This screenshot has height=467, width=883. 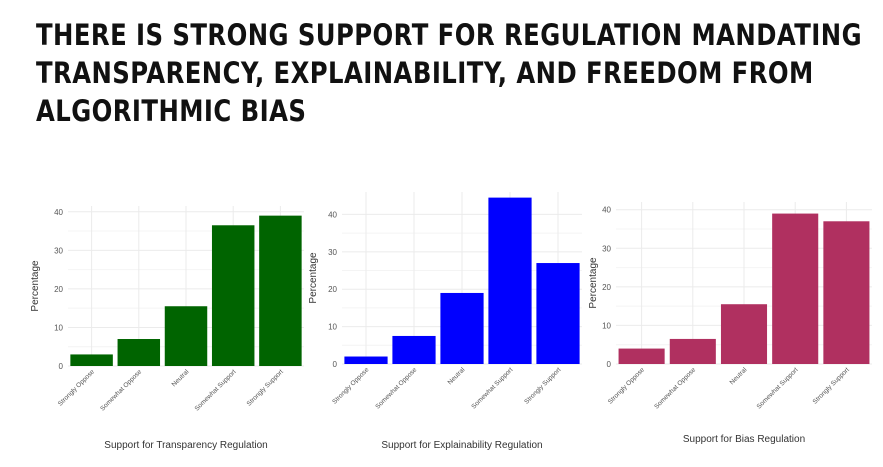 I want to click on transparency-ytick-3: 30, so click(x=58, y=250).